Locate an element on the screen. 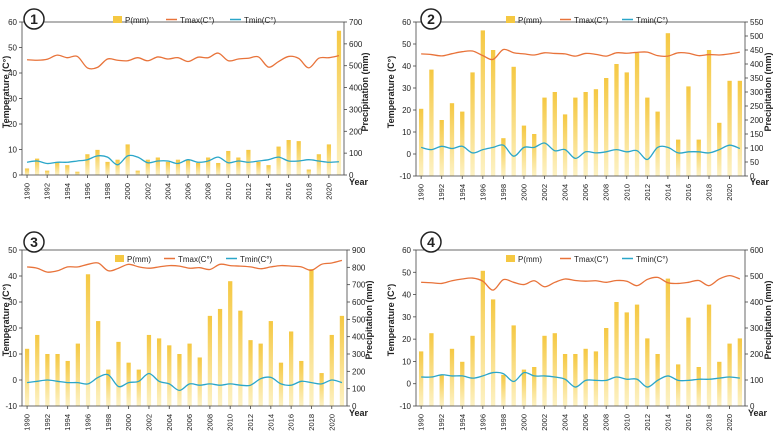 Image resolution: width=779 pixels, height=447 pixels. y-tick-label: 60 is located at coordinates (406, 22).